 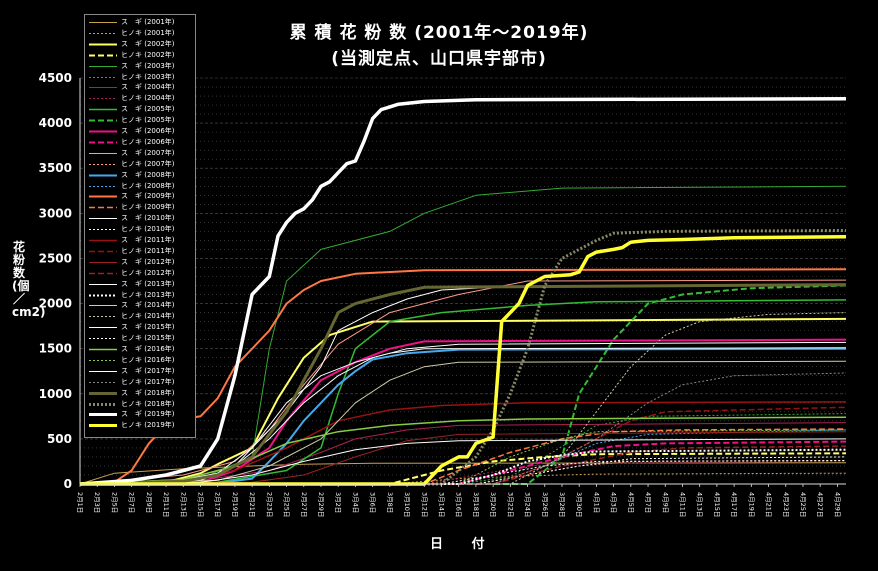 I want to click on y-tick-label: 500, so click(x=59, y=439).